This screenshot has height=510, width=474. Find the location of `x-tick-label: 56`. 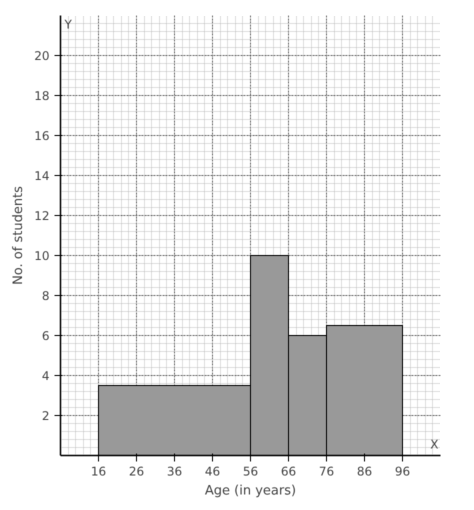

x-tick-label: 56 is located at coordinates (250, 471).